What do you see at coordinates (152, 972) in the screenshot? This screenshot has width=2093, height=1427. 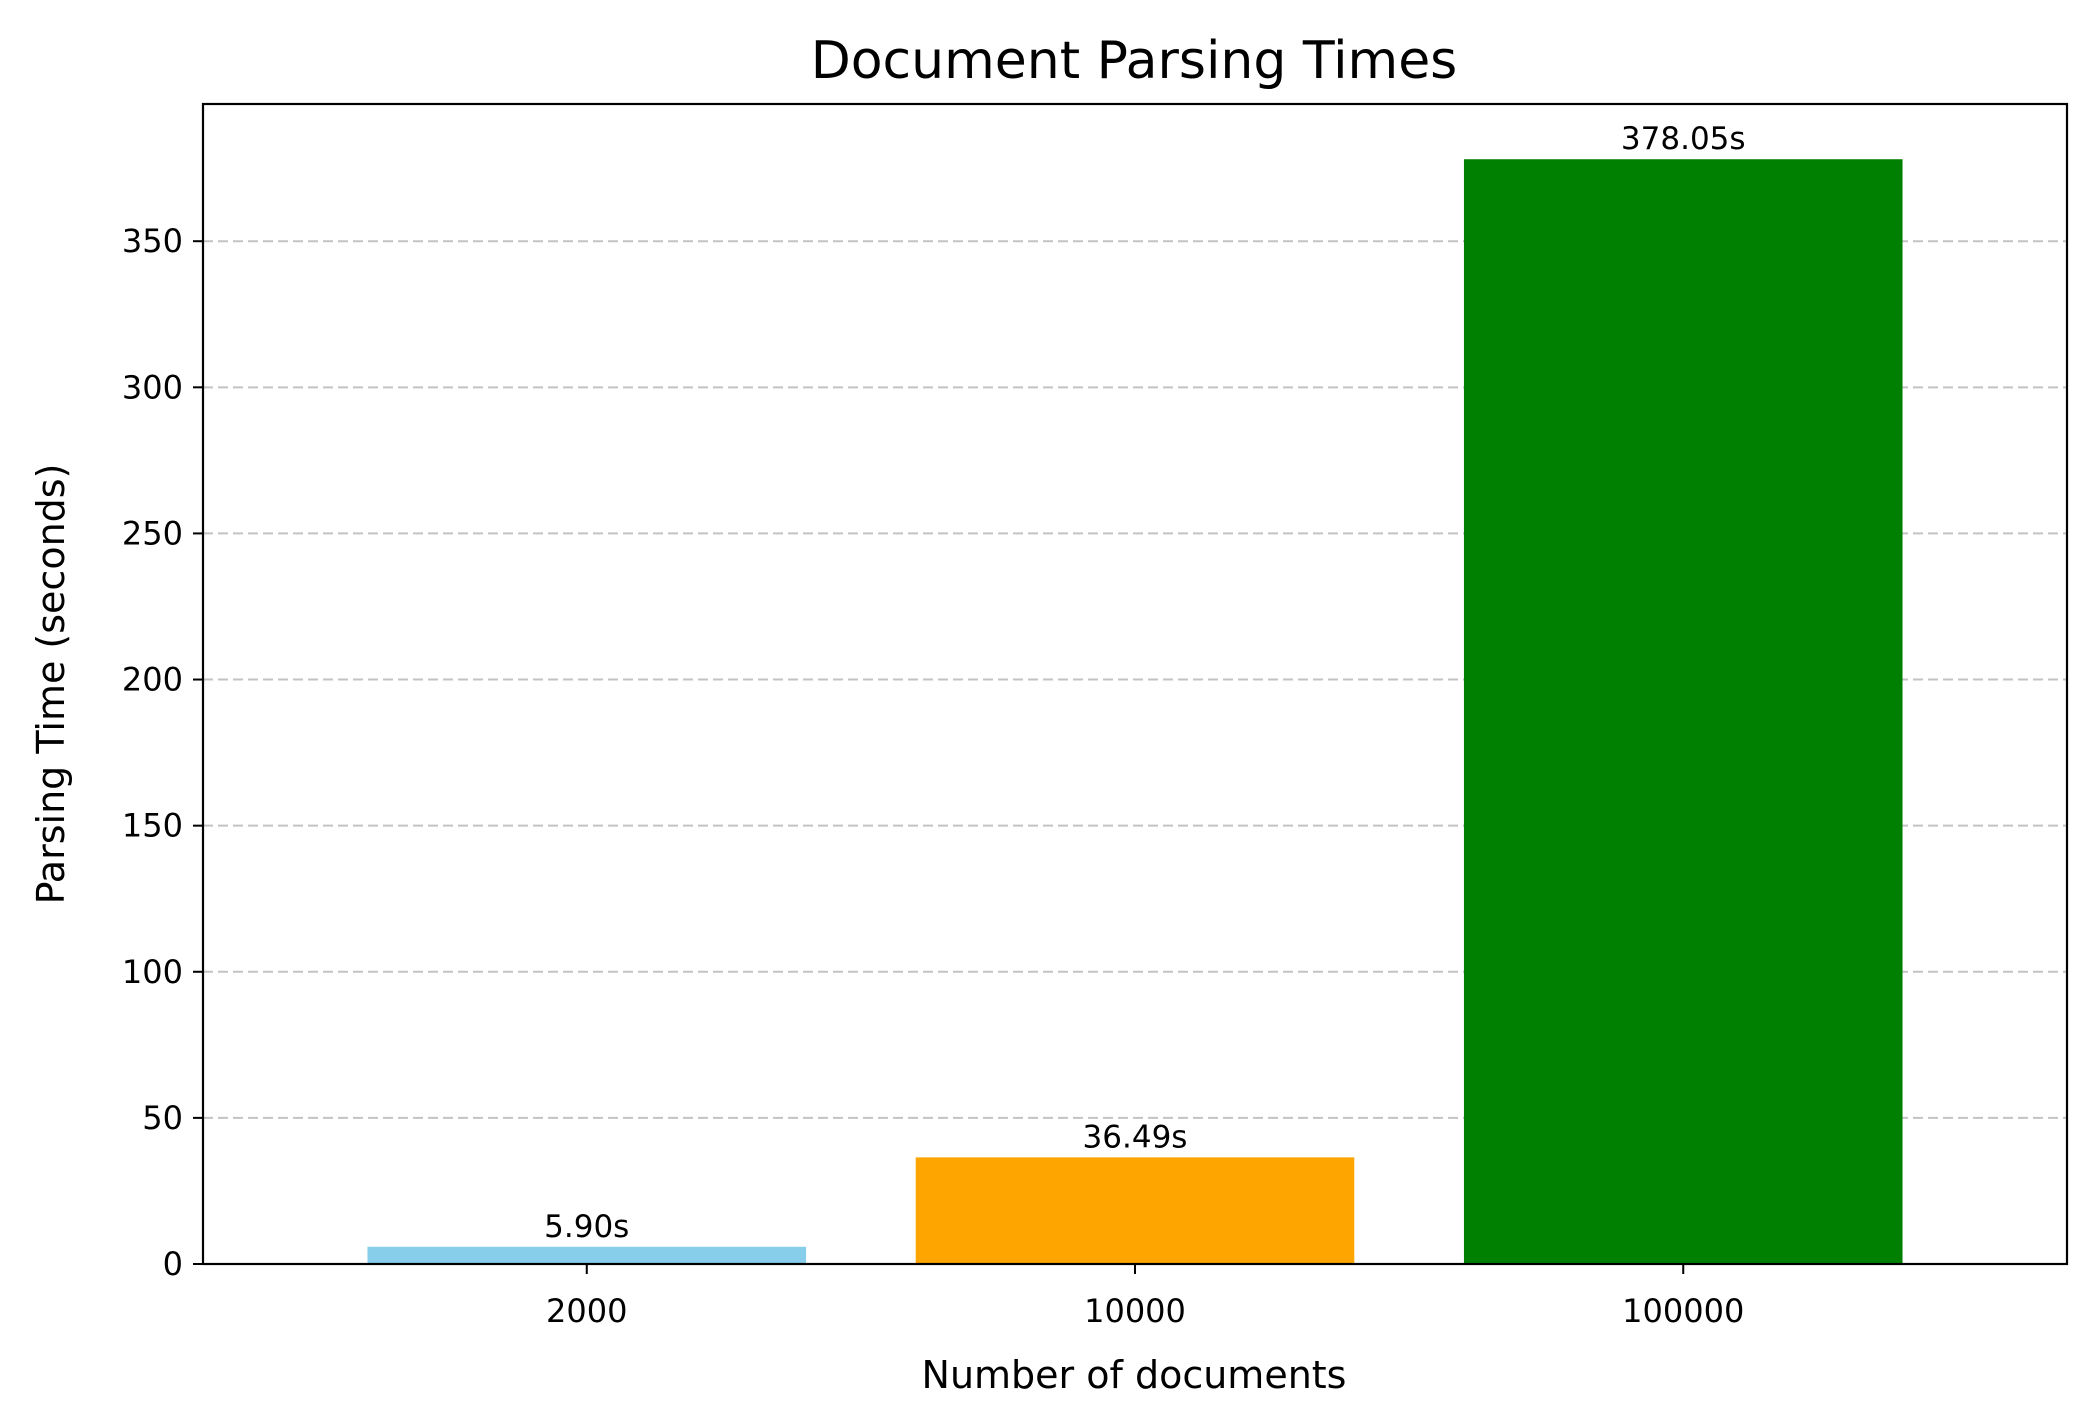 I see `y-tick-label-100: 100` at bounding box center [152, 972].